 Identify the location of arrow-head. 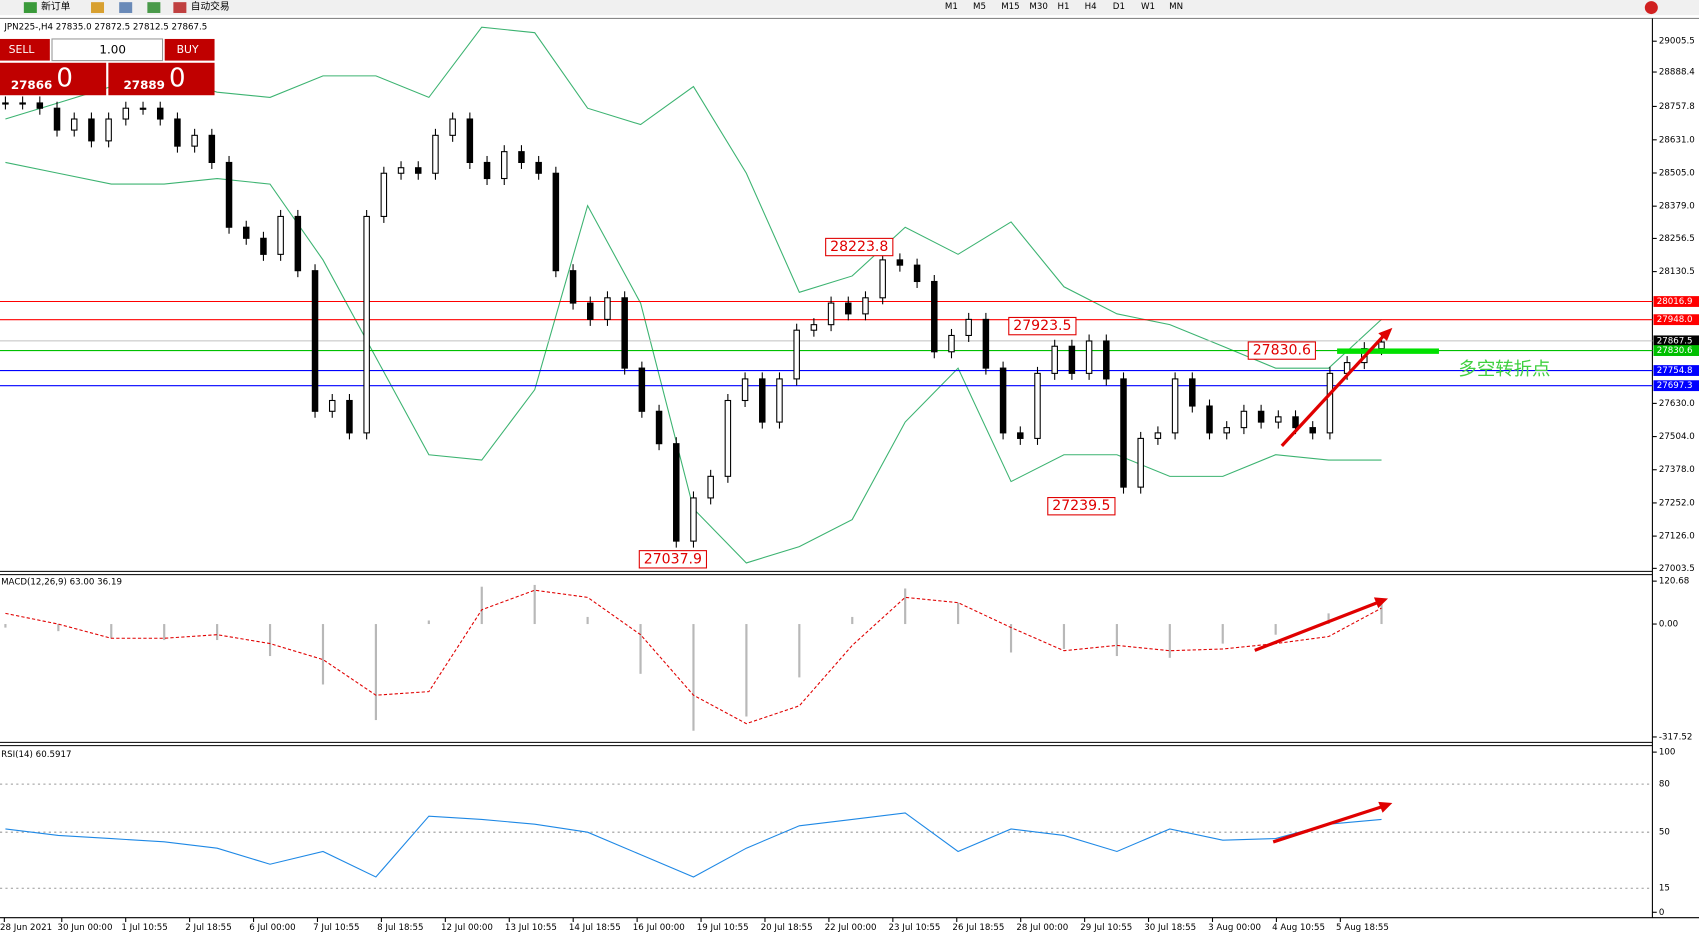
(1385, 334).